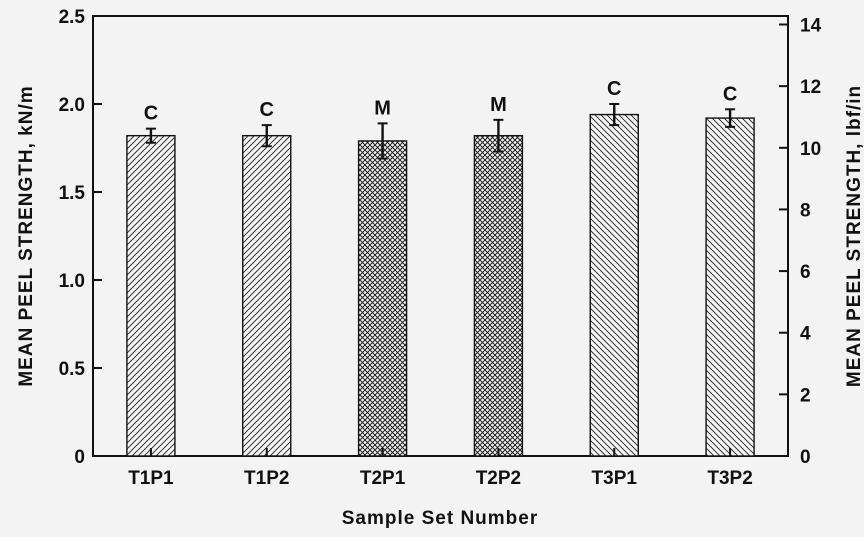  I want to click on y-tick-label-left: 0, so click(79, 457).